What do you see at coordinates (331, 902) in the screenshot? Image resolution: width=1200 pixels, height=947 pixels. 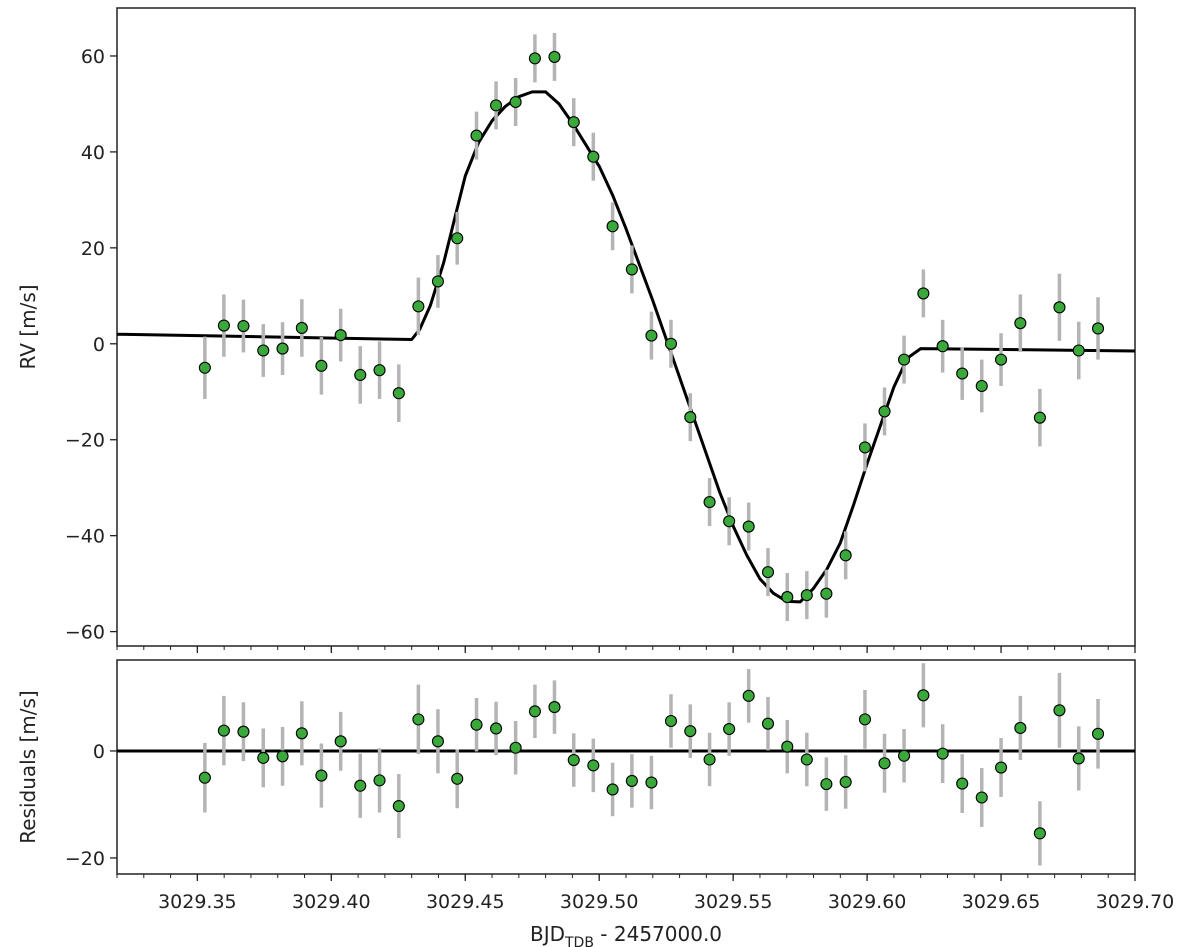 I see `x-tick-label: 3029.40` at bounding box center [331, 902].